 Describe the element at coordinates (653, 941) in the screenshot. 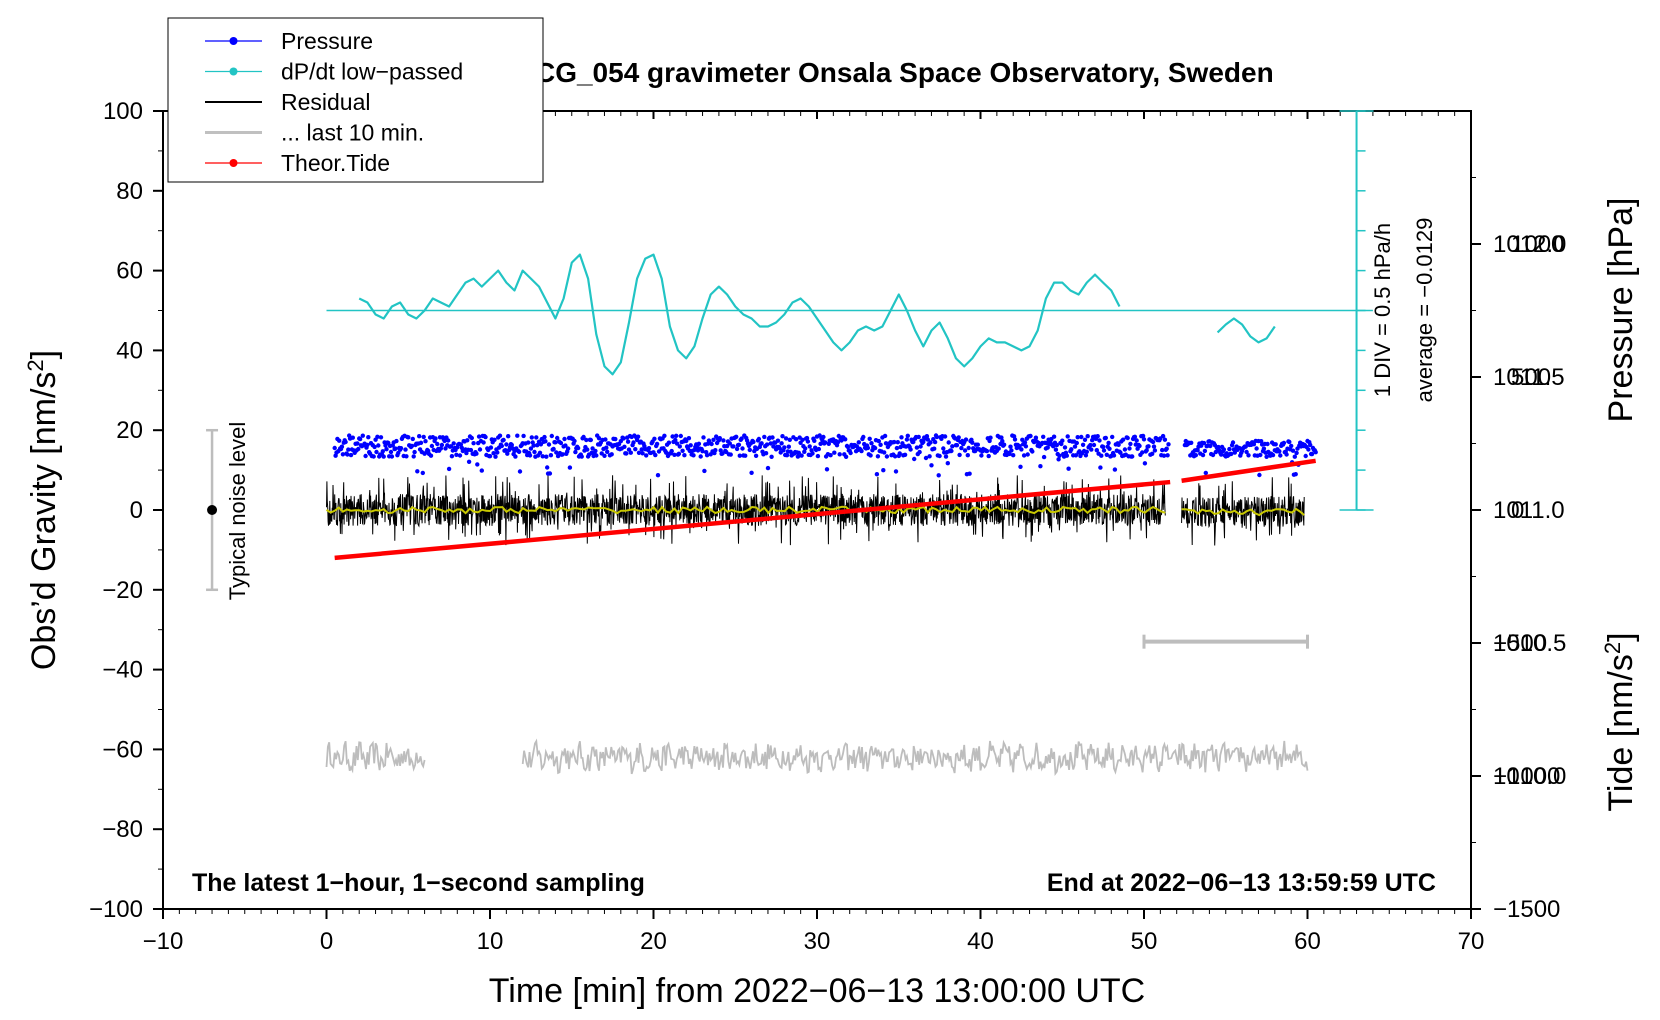

I see `x-tick-label: 20` at that location.